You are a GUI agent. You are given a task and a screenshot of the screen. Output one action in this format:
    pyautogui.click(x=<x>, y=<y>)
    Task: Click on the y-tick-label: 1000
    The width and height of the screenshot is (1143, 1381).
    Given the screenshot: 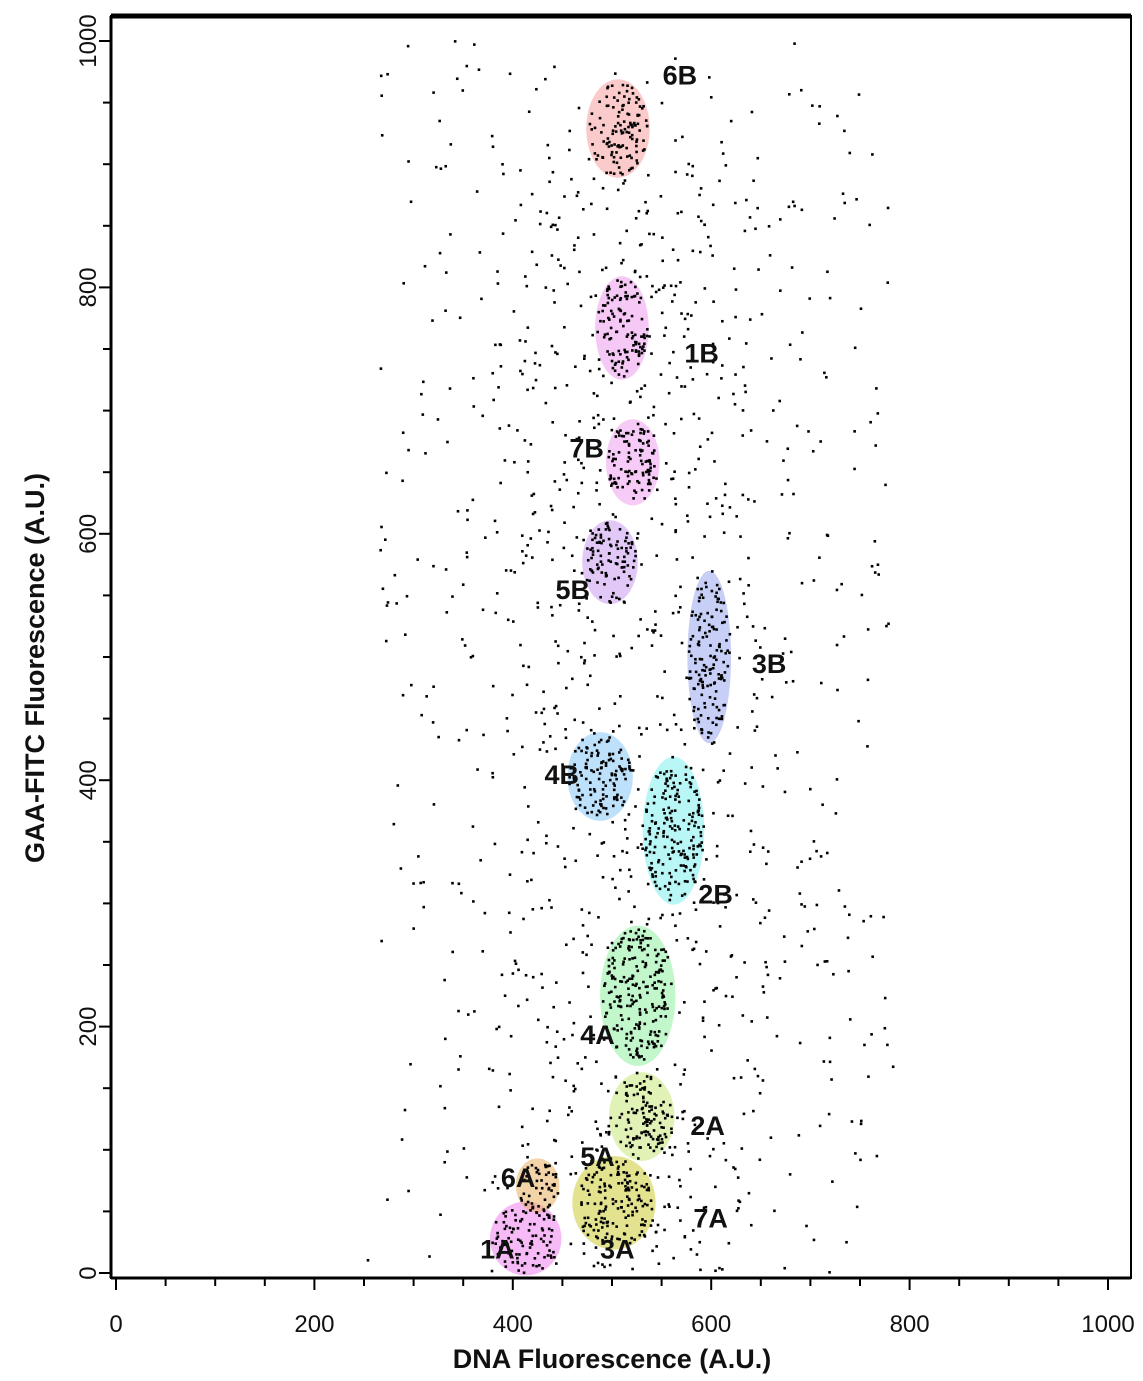 What is the action you would take?
    pyautogui.click(x=88, y=40)
    